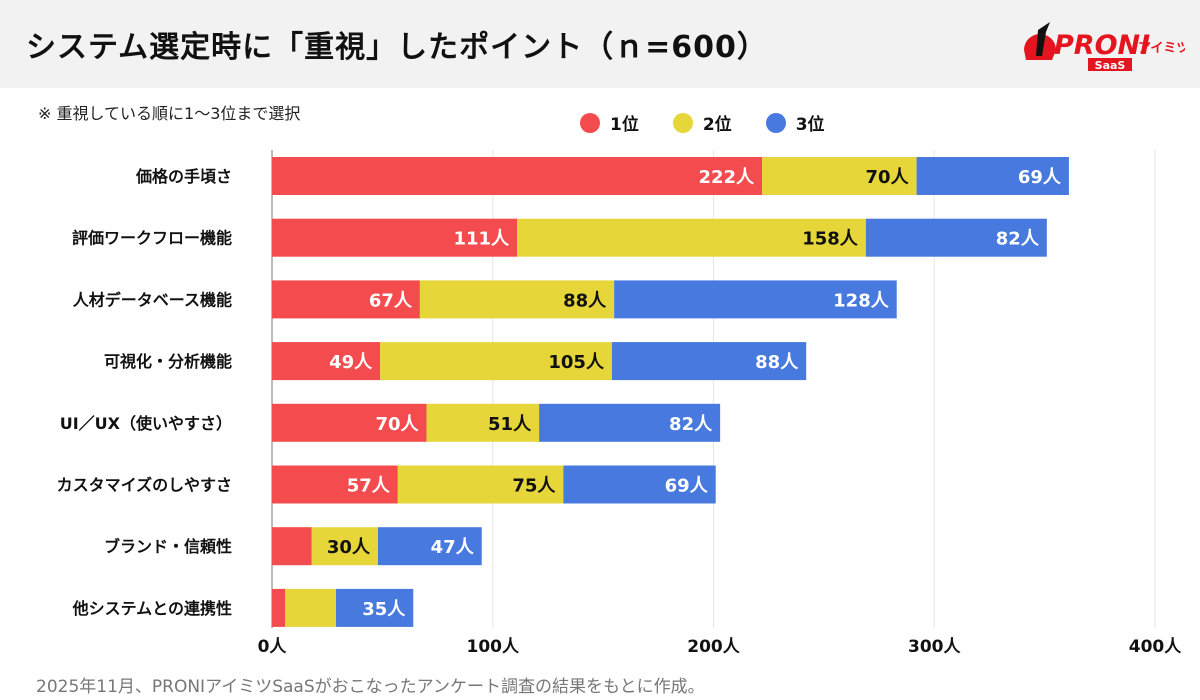  Describe the element at coordinates (453, 547) in the screenshot. I see `data-label: 47人` at that location.